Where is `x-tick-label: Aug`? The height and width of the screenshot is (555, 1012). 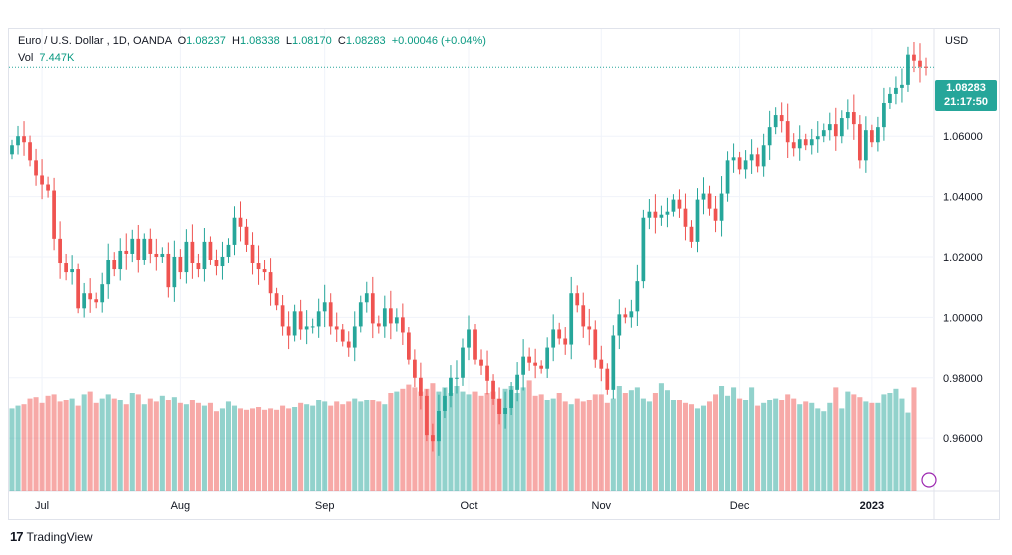
x-tick-label: Aug is located at coordinates (181, 506).